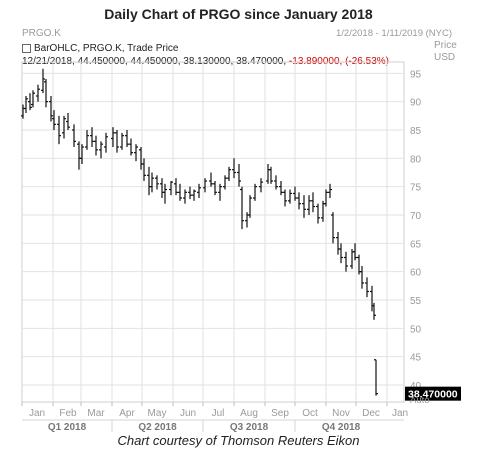 The width and height of the screenshot is (477, 456). What do you see at coordinates (127, 413) in the screenshot?
I see `month-label: Apr` at bounding box center [127, 413].